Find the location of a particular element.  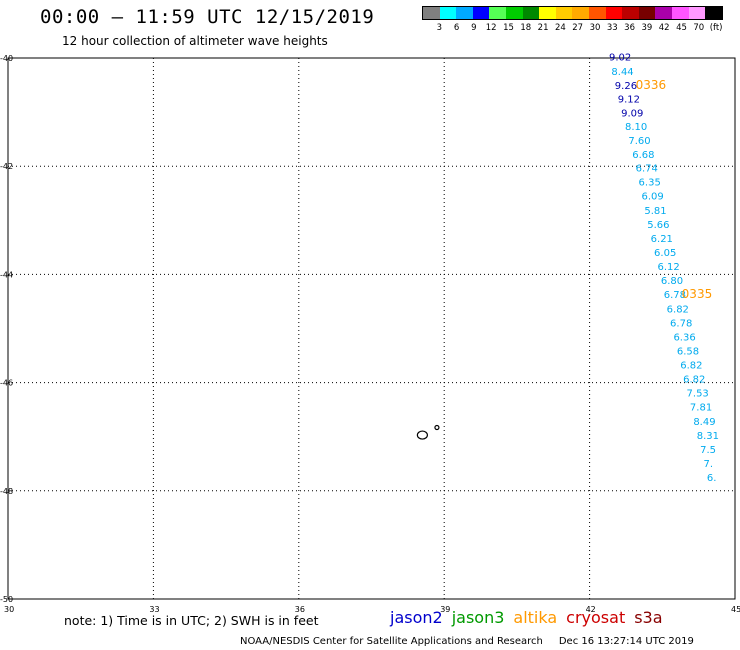

swh-value: 7.60 is located at coordinates (639, 141).